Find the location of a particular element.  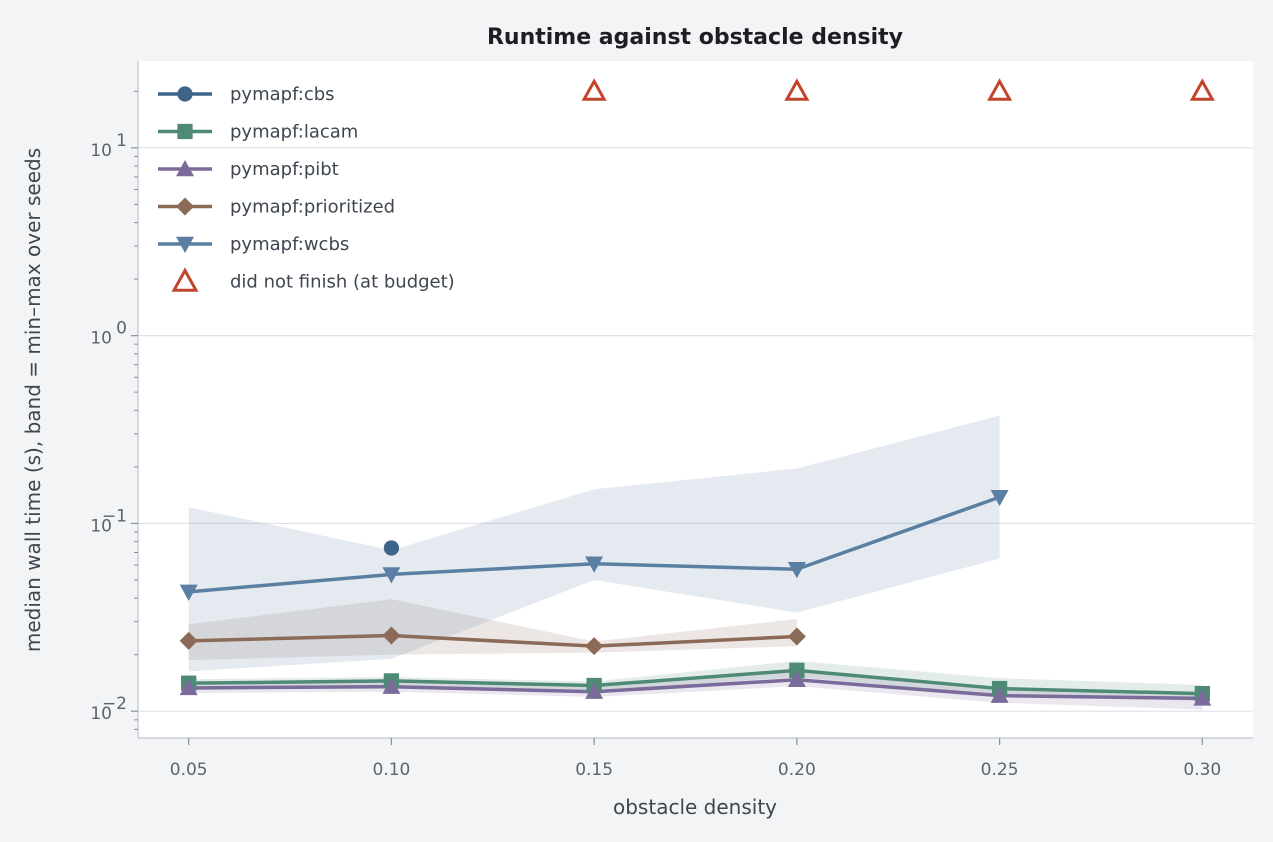

dnf-markers is located at coordinates (898, 89).